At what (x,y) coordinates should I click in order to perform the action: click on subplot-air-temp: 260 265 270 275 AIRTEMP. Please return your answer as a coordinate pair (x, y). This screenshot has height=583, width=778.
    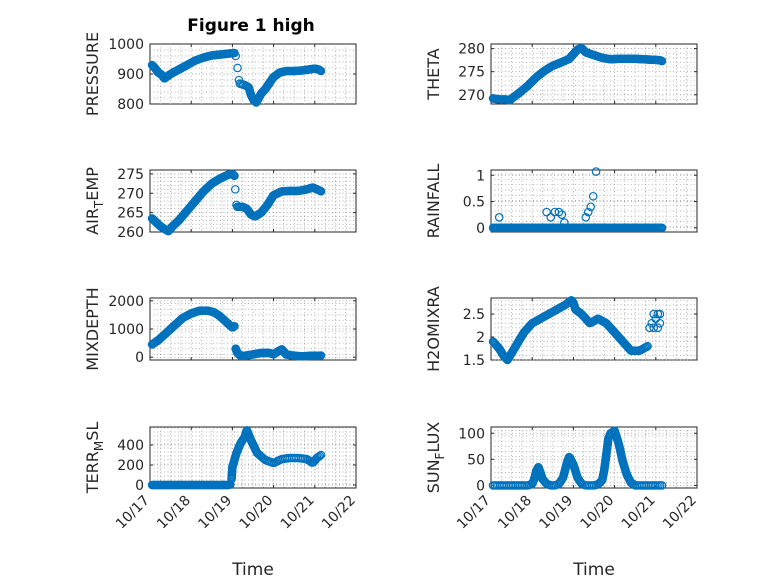
    Looking at the image, I should click on (220, 204).